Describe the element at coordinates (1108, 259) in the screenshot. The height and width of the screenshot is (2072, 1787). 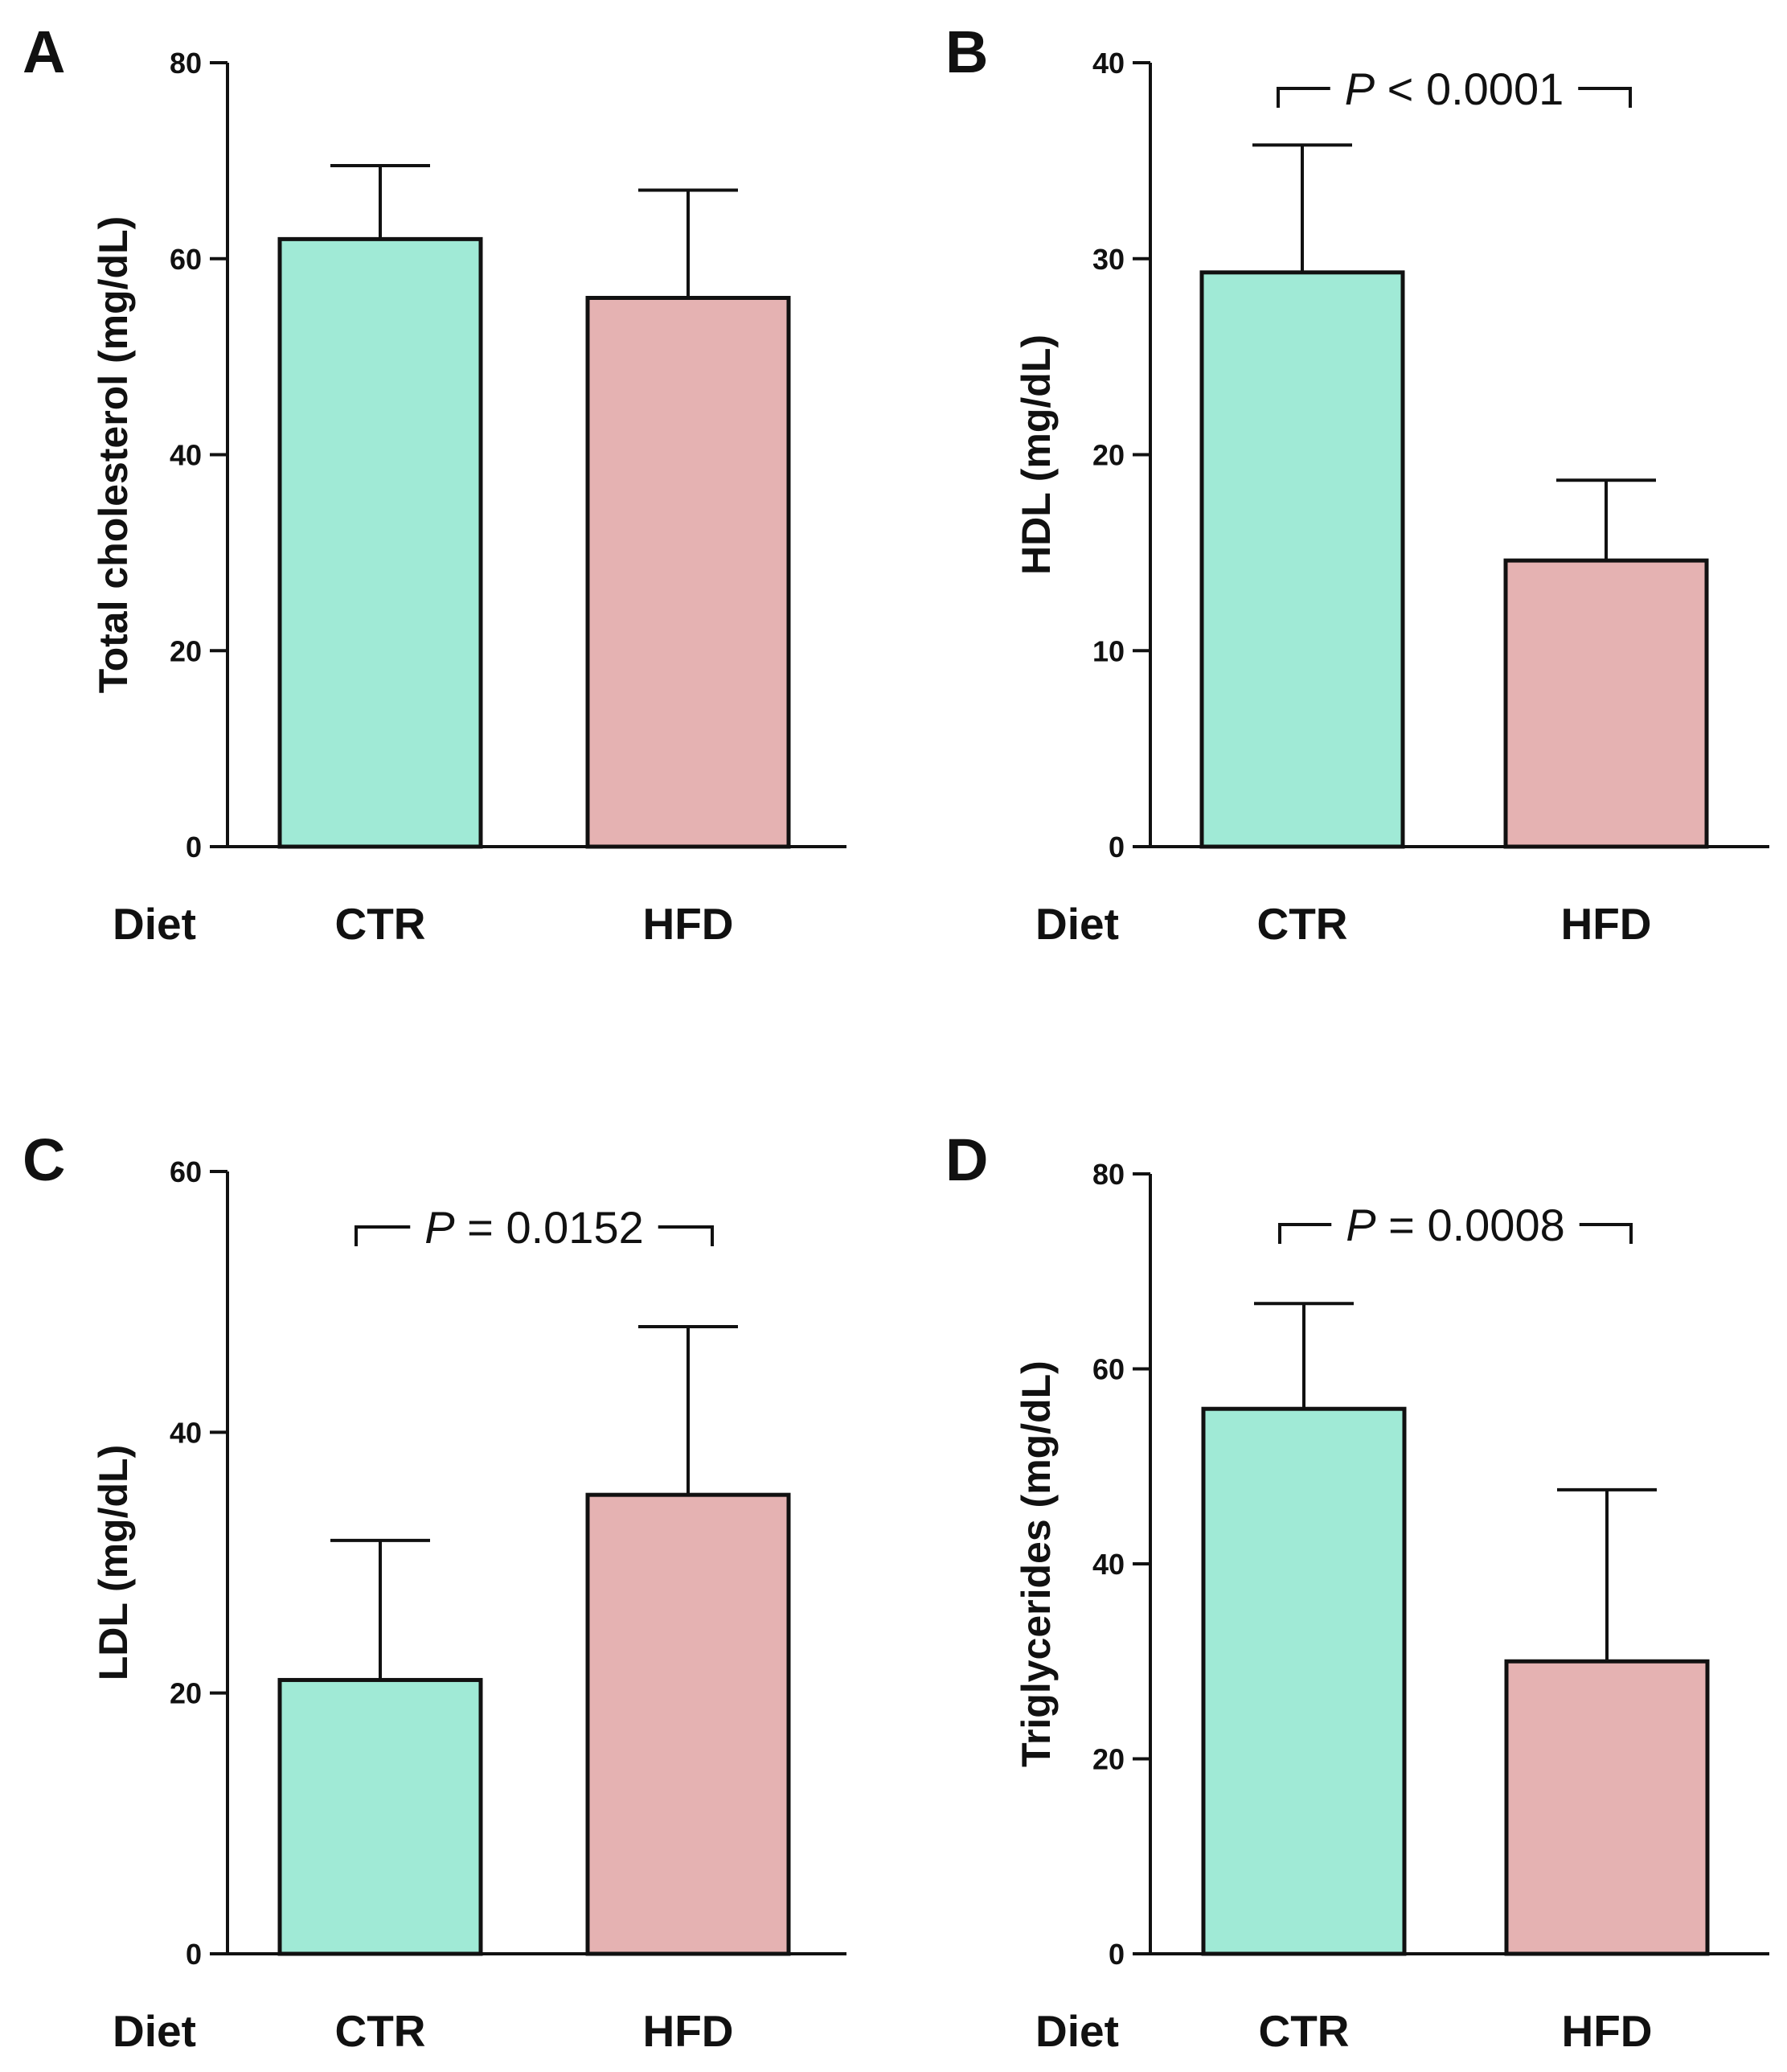
I see `y-tick-label: 30` at that location.